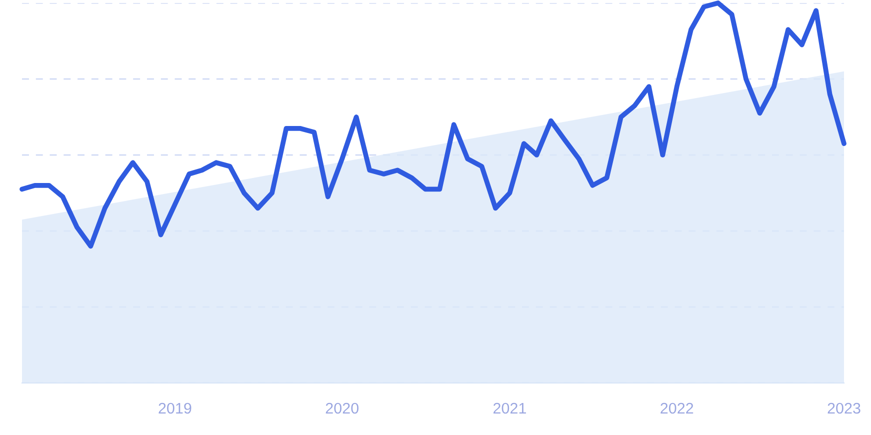 Image resolution: width=871 pixels, height=435 pixels. Describe the element at coordinates (175, 408) in the screenshot. I see `x-tick-label: 2019` at that location.